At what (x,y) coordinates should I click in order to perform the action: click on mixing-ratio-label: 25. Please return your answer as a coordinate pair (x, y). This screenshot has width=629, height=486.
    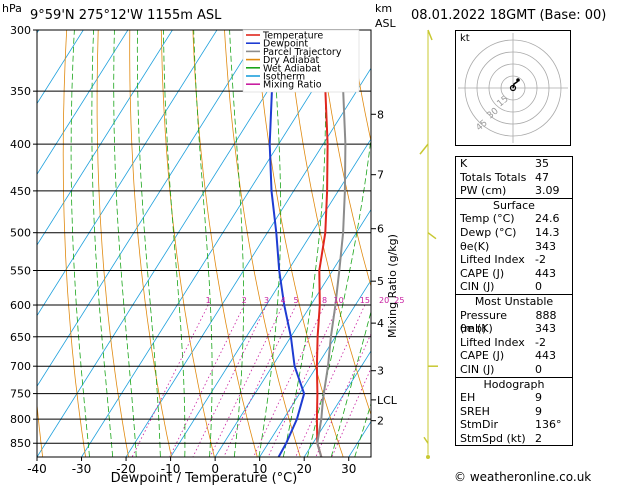
    Looking at the image, I should click on (399, 300).